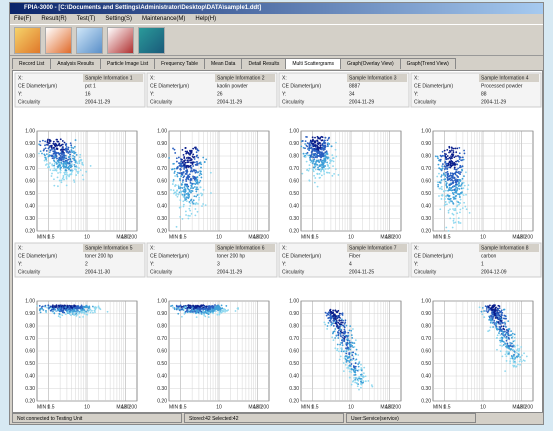 The image size is (553, 431). What do you see at coordinates (127, 63) in the screenshot?
I see `tab: Particle Image List` at bounding box center [127, 63].